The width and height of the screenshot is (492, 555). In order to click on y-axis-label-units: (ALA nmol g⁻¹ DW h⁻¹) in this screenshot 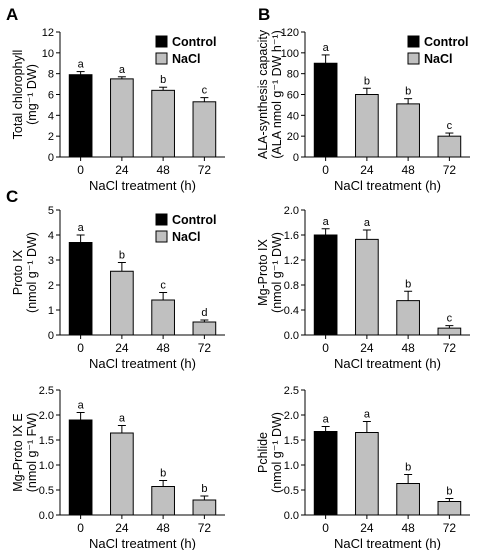, I will do `click(277, 94)`.